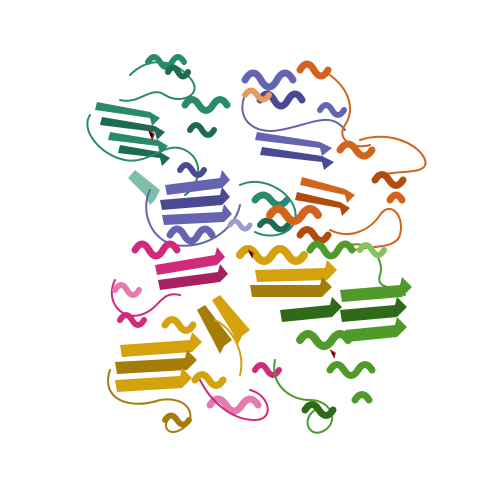 This screenshot has height=500, width=500. What do you see at coordinates (196, 330) in the screenshot?
I see `chain-magenta` at bounding box center [196, 330].